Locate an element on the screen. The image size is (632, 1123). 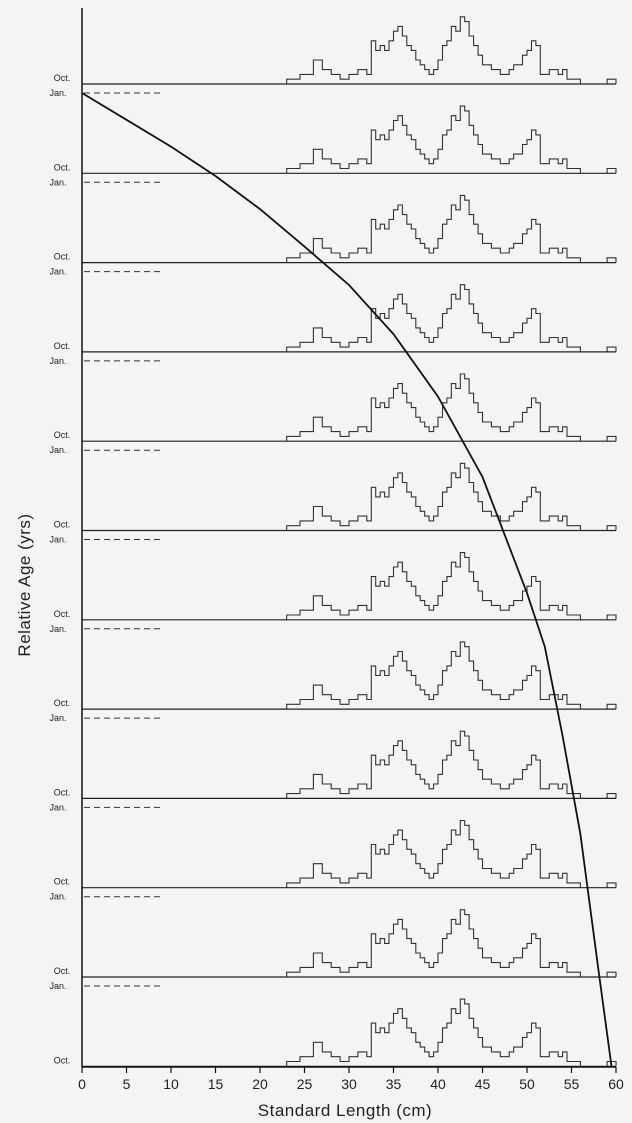
x-tick-label: 50 is located at coordinates (527, 1084).